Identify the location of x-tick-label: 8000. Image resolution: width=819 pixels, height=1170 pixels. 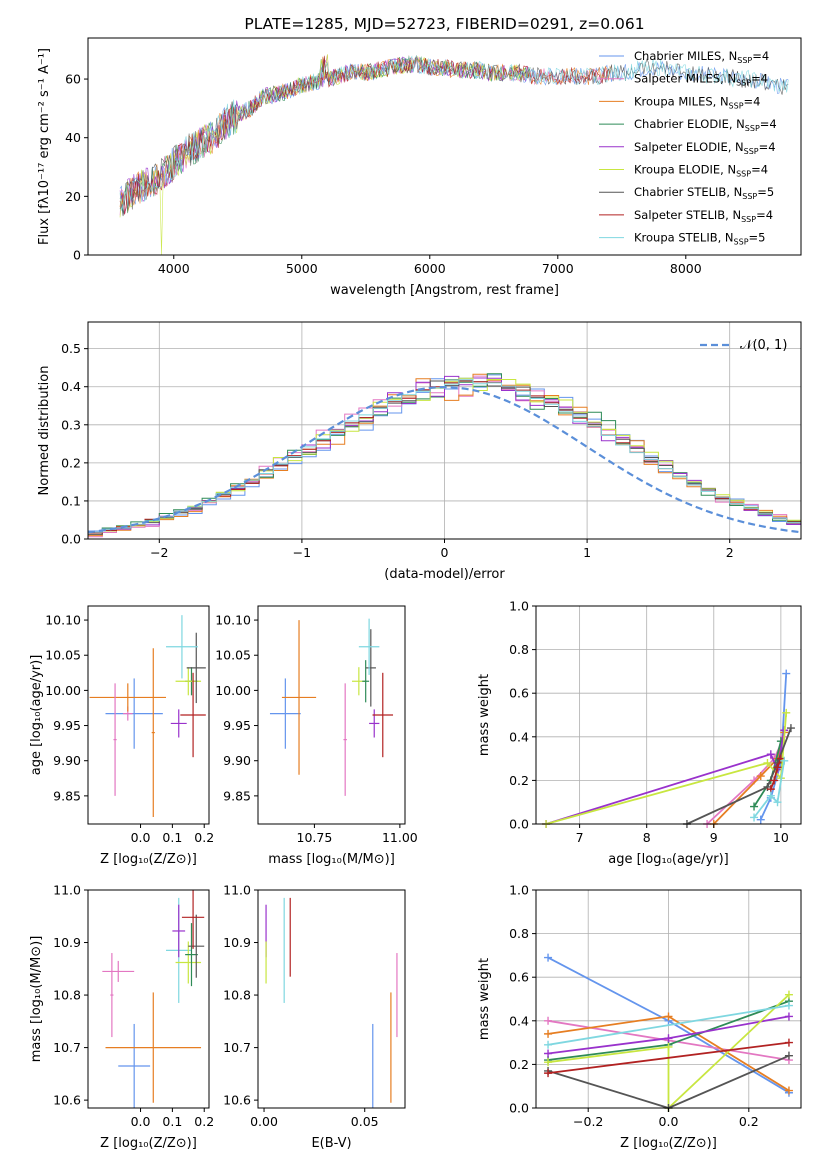
(686, 268).